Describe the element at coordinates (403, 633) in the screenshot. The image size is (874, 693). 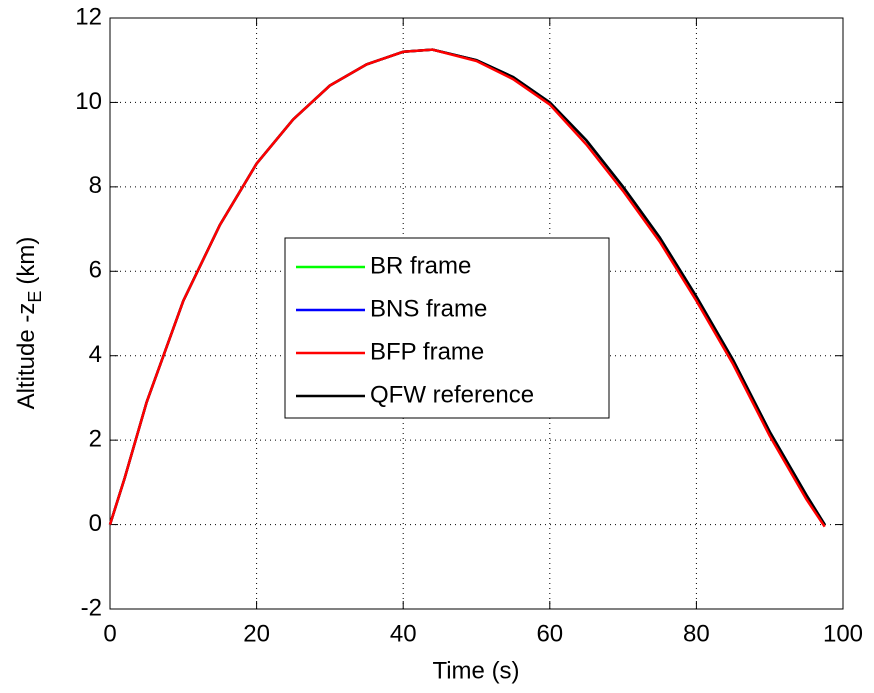
I see `x-tick-label: 40` at that location.